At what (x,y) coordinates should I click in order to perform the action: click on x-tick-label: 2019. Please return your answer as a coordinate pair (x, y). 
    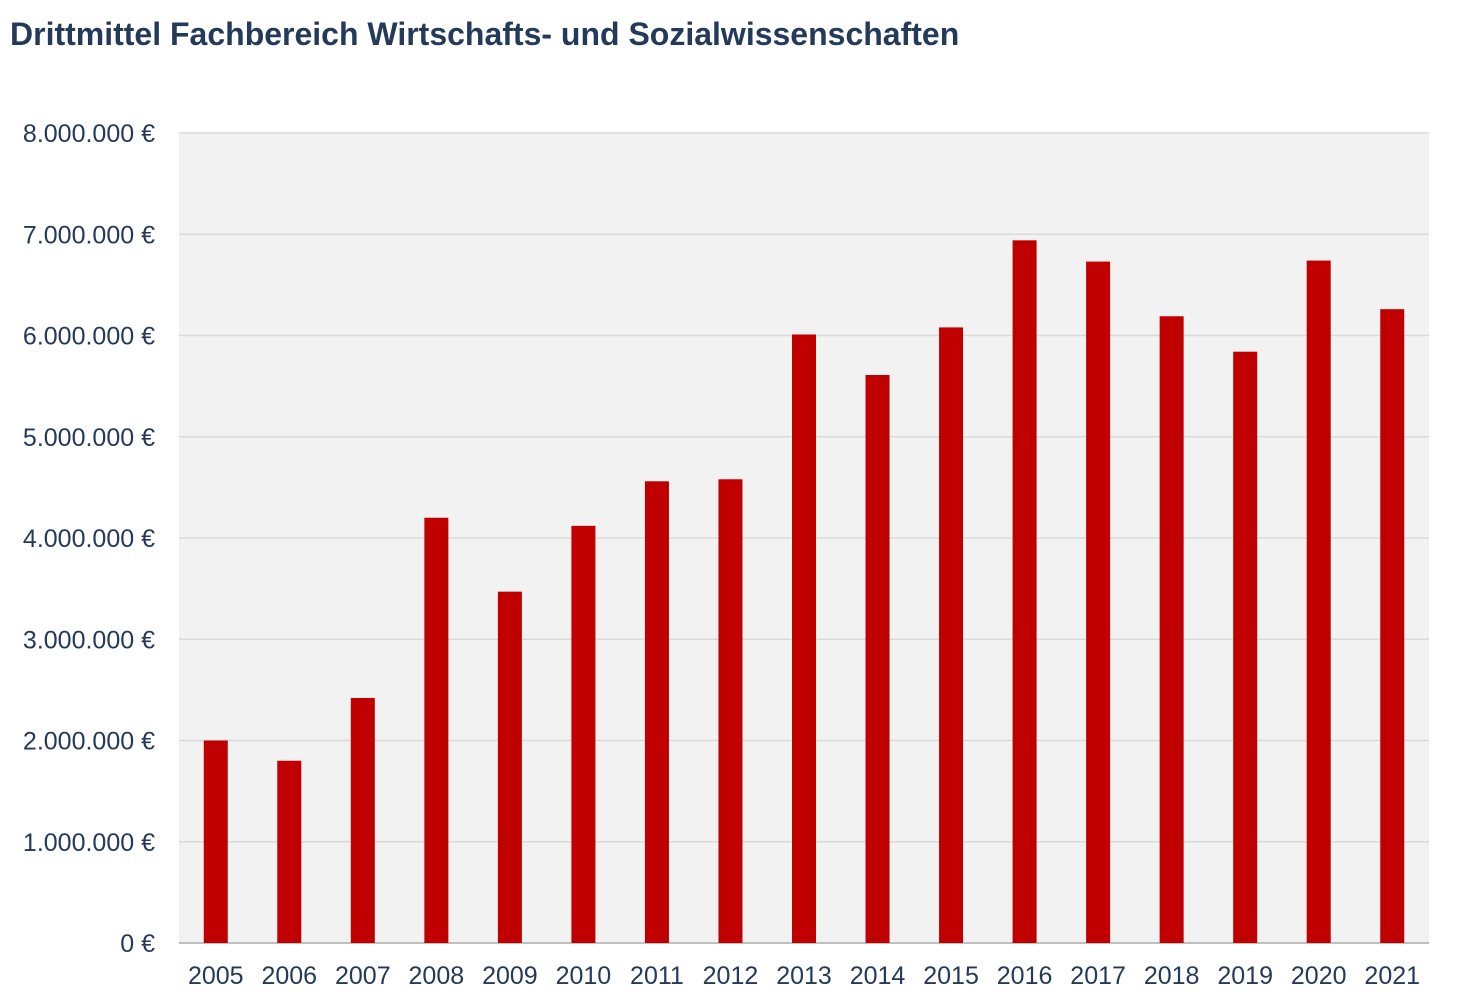
    Looking at the image, I should click on (1245, 976).